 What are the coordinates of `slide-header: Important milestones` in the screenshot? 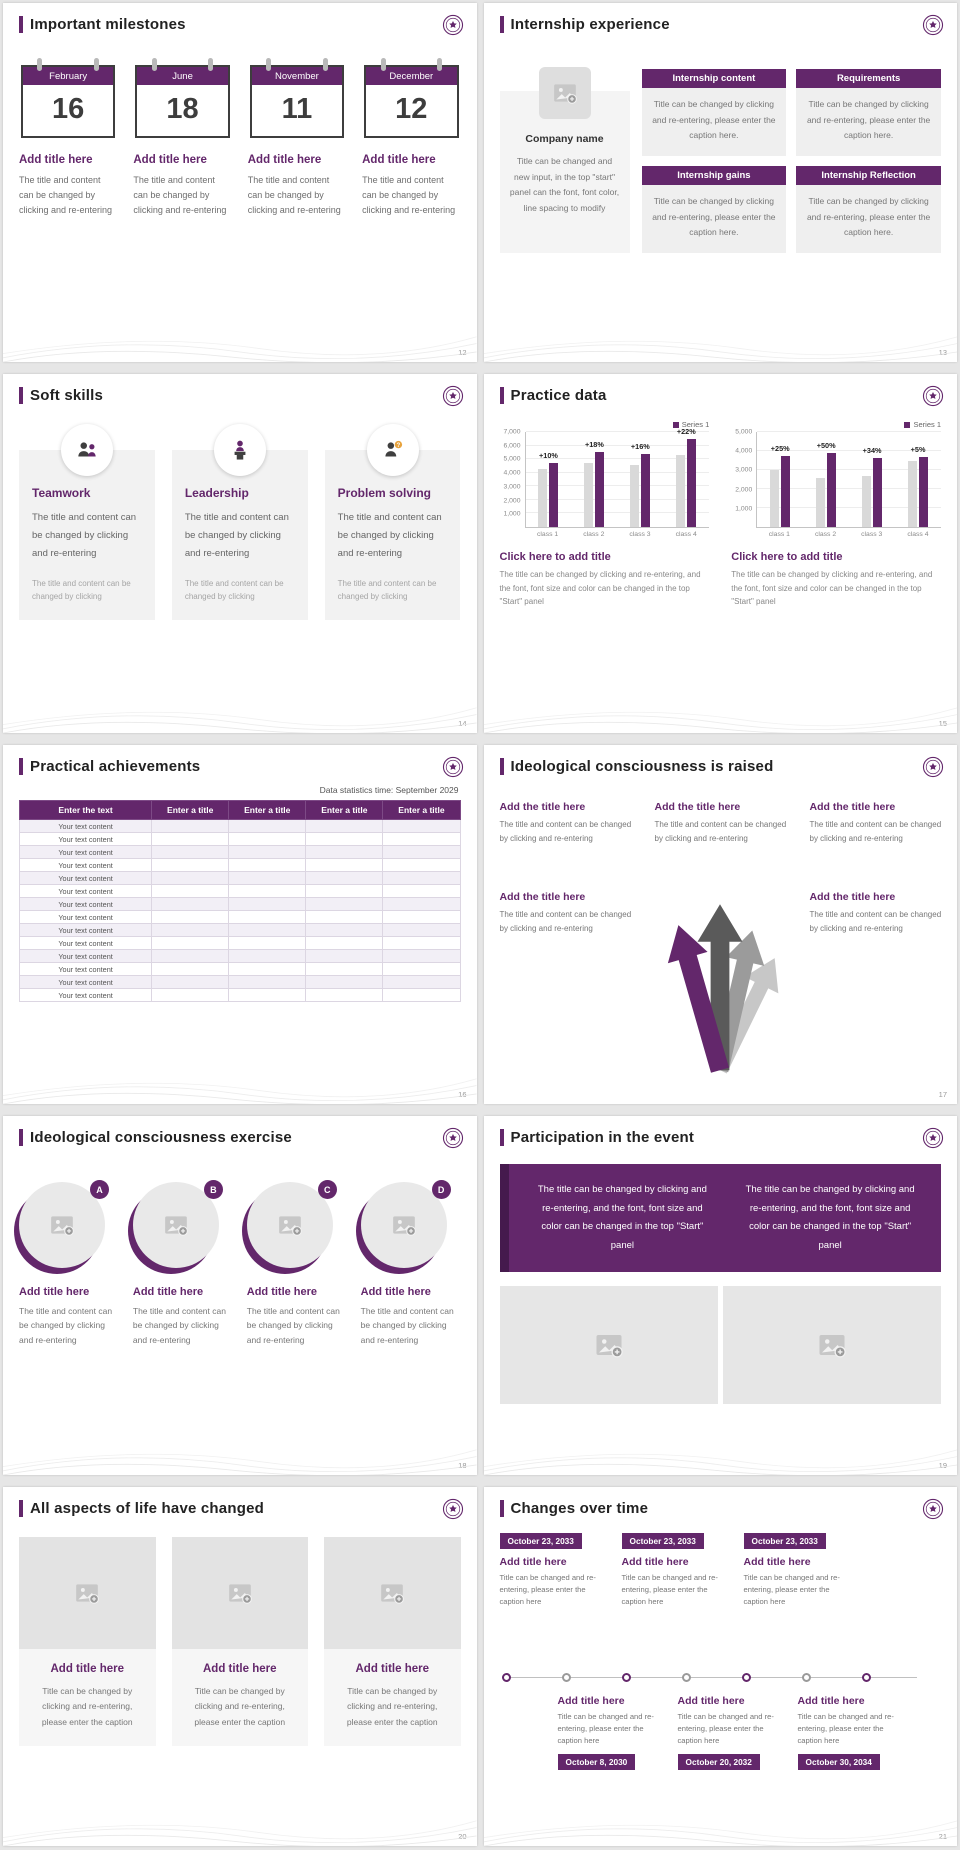 It's located at (240, 24).